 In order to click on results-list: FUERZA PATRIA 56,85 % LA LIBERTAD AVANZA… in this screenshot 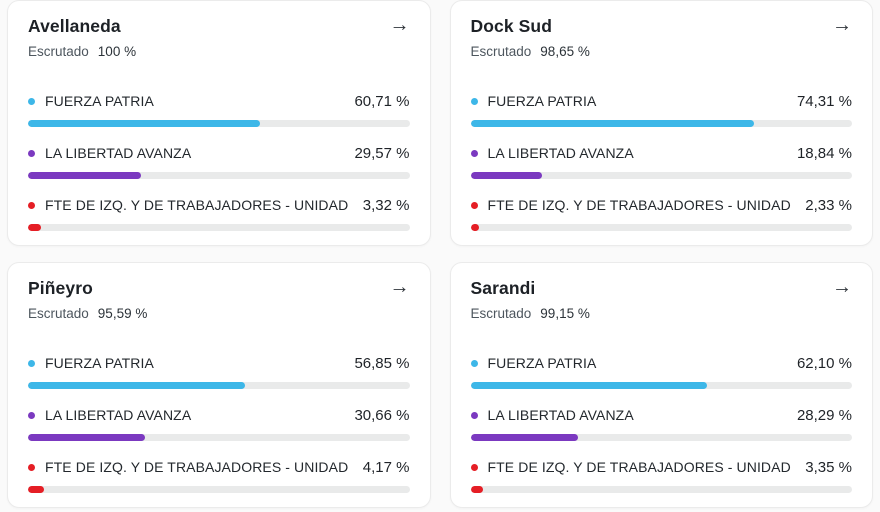, I will do `click(219, 423)`.